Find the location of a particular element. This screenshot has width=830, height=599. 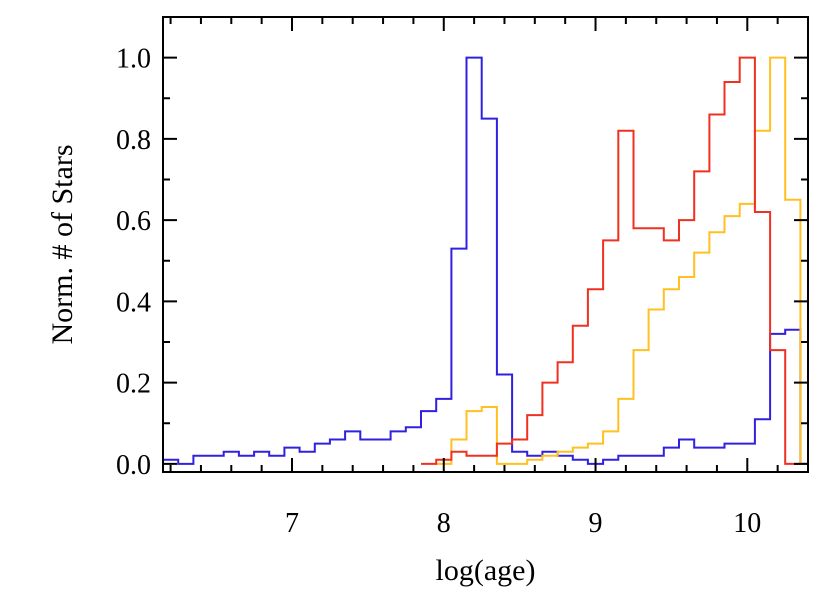

x-tick-label: 10 is located at coordinates (747, 523).